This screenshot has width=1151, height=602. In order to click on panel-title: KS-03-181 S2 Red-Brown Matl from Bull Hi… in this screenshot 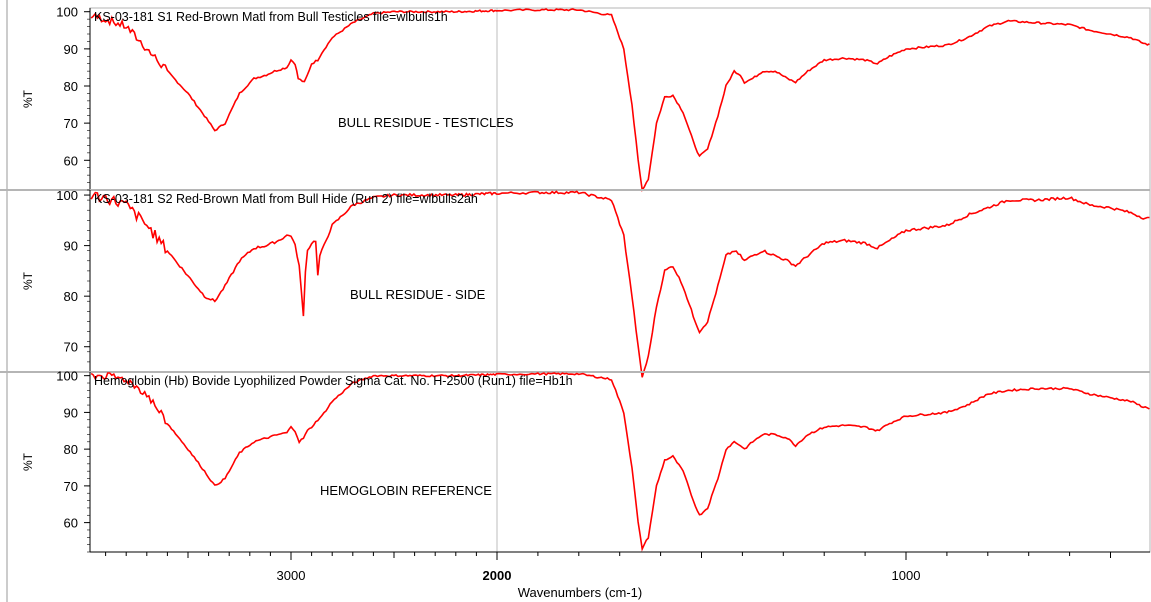, I will do `click(286, 199)`.